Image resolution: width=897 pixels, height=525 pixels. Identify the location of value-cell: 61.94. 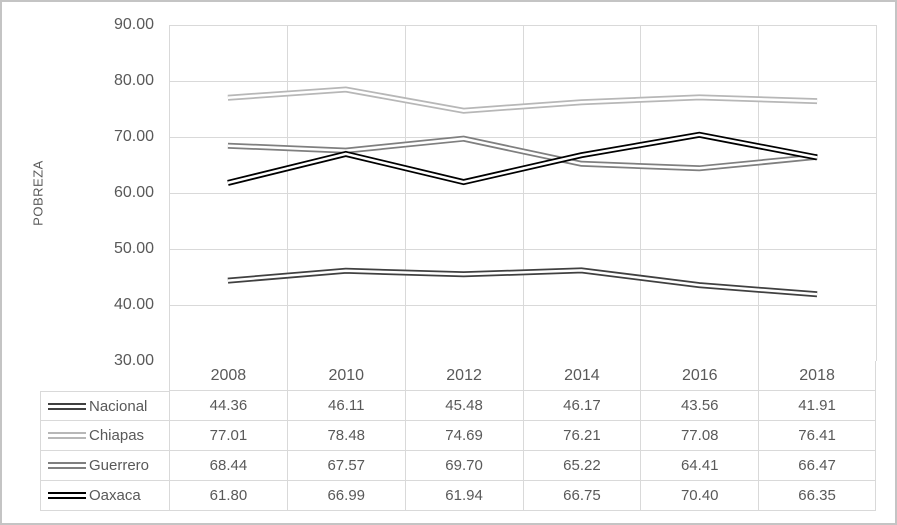
(463, 496).